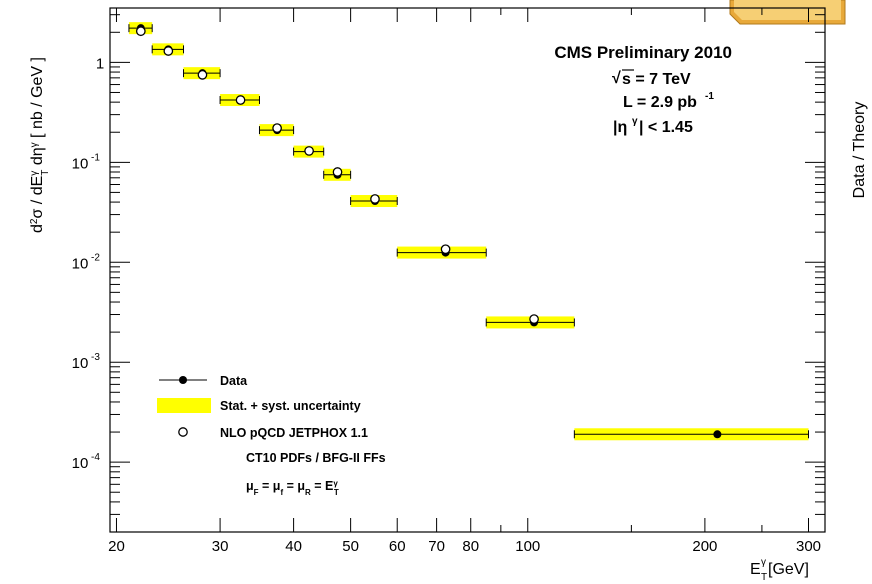 This screenshot has height=584, width=872. Describe the element at coordinates (755, 569) in the screenshot. I see `svg-text: E` at that location.